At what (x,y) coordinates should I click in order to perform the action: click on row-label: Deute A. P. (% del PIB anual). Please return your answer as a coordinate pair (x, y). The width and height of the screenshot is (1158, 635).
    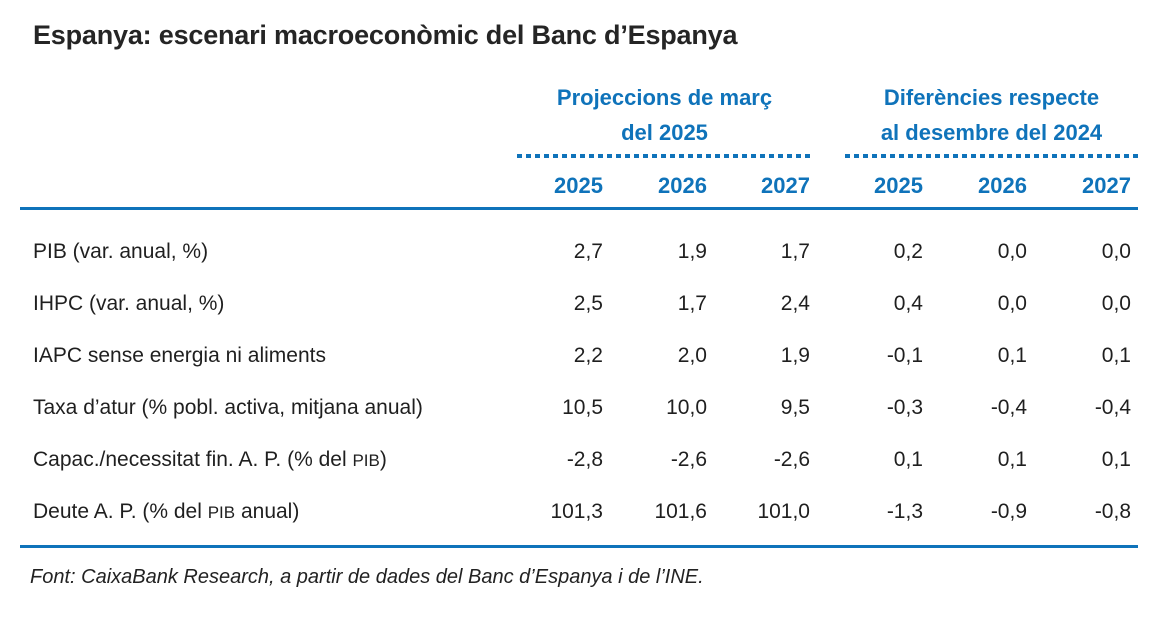
    Looking at the image, I should click on (166, 511).